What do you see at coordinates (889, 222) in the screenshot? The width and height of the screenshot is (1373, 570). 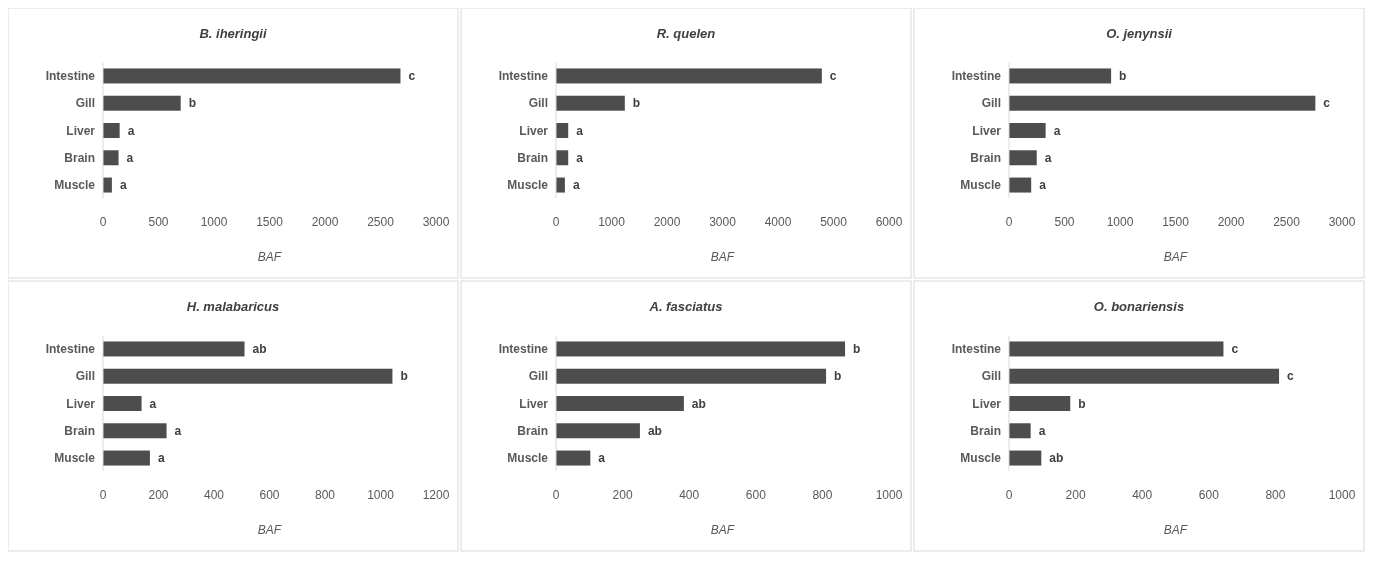 I see `x-tick-label: 6000` at bounding box center [889, 222].